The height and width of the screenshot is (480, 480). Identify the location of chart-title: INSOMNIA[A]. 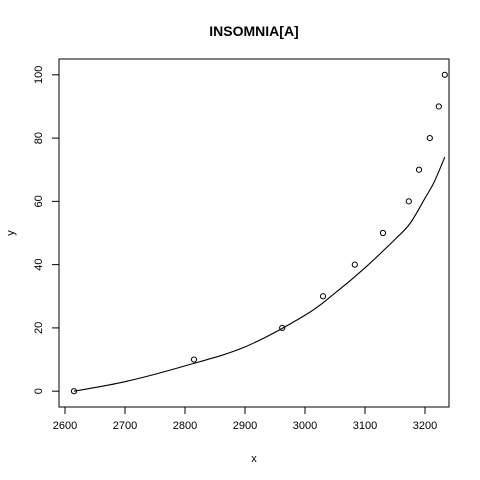
(253, 31).